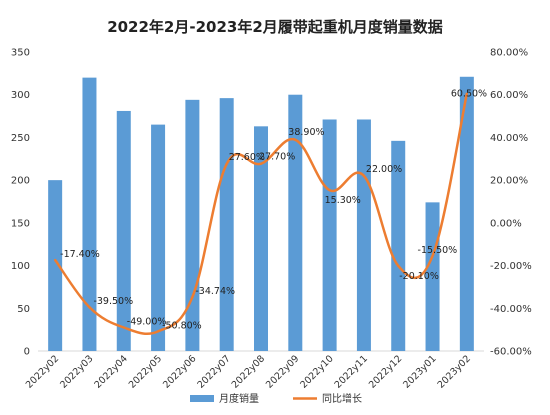  Describe the element at coordinates (295, 139) in the screenshot. I see `growth-point-2022y09` at that location.